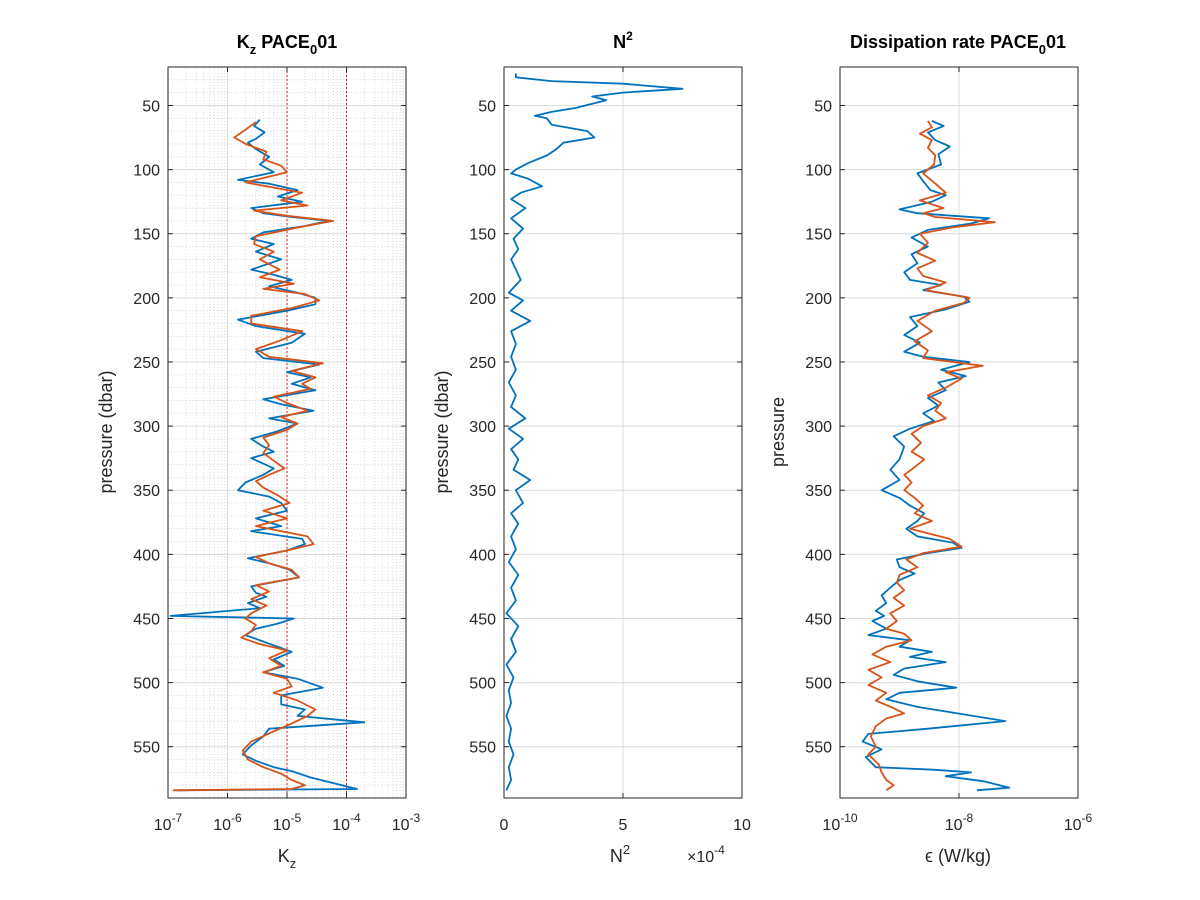  I want to click on kz-ytick-label: 150, so click(146, 235).